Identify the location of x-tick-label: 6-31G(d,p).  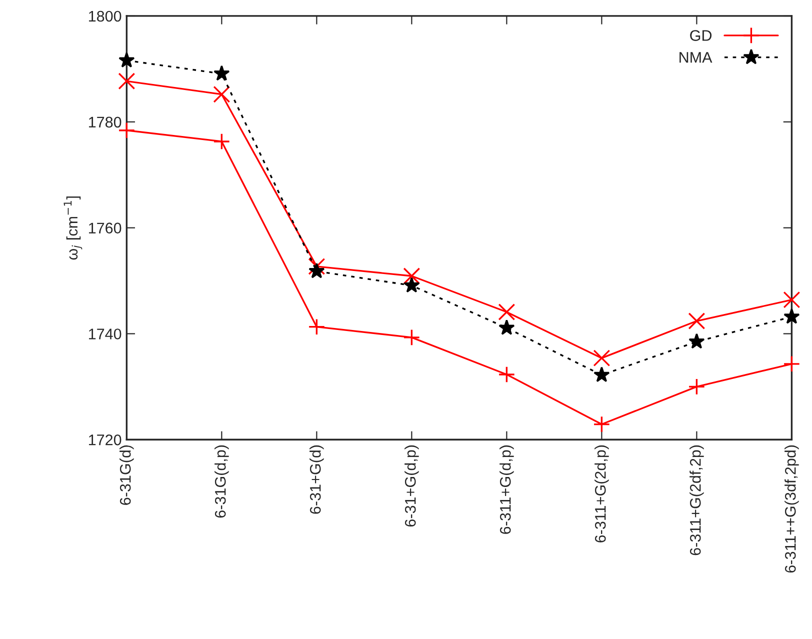
(221, 481).